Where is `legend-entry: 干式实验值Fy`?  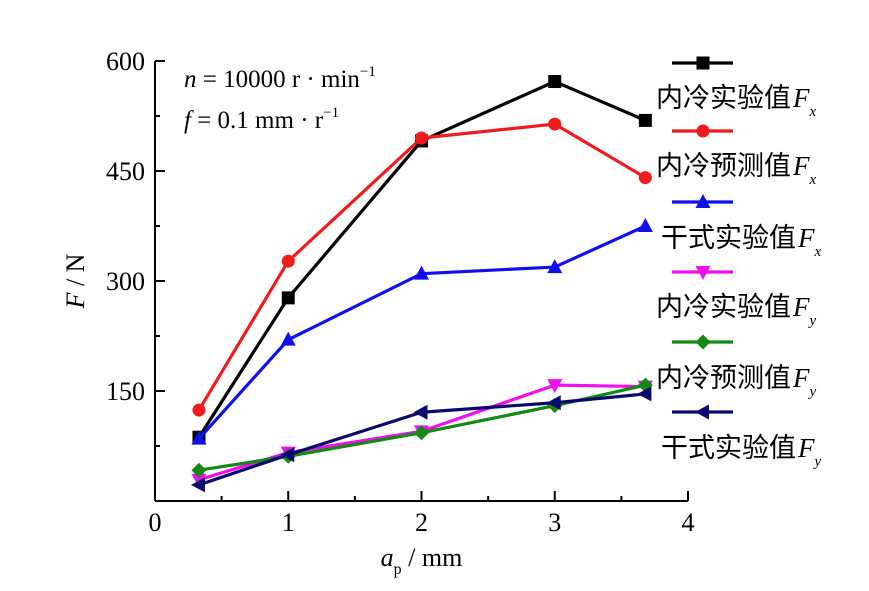 legend-entry: 干式实验值Fy is located at coordinates (741, 437).